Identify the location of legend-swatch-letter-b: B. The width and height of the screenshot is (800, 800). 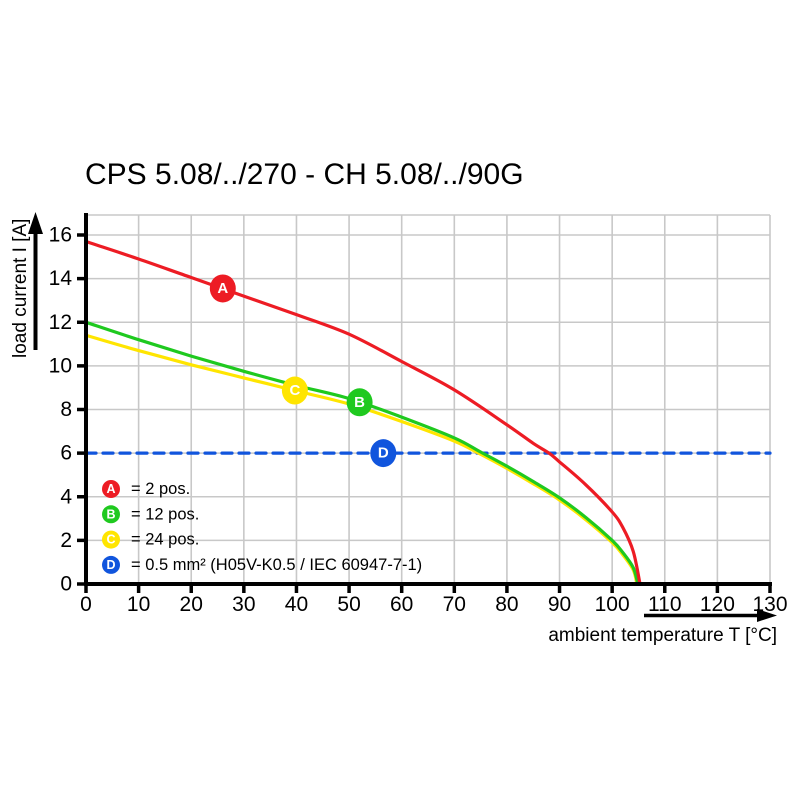
(110, 514).